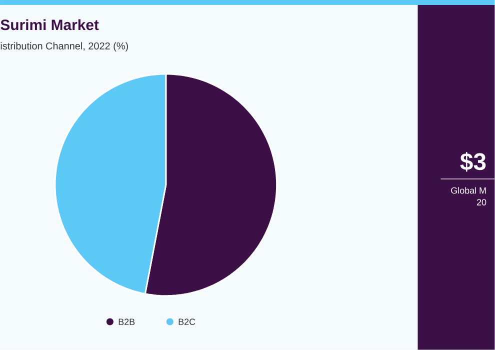 This screenshot has width=495, height=350. I want to click on text: Global M, so click(468, 190).